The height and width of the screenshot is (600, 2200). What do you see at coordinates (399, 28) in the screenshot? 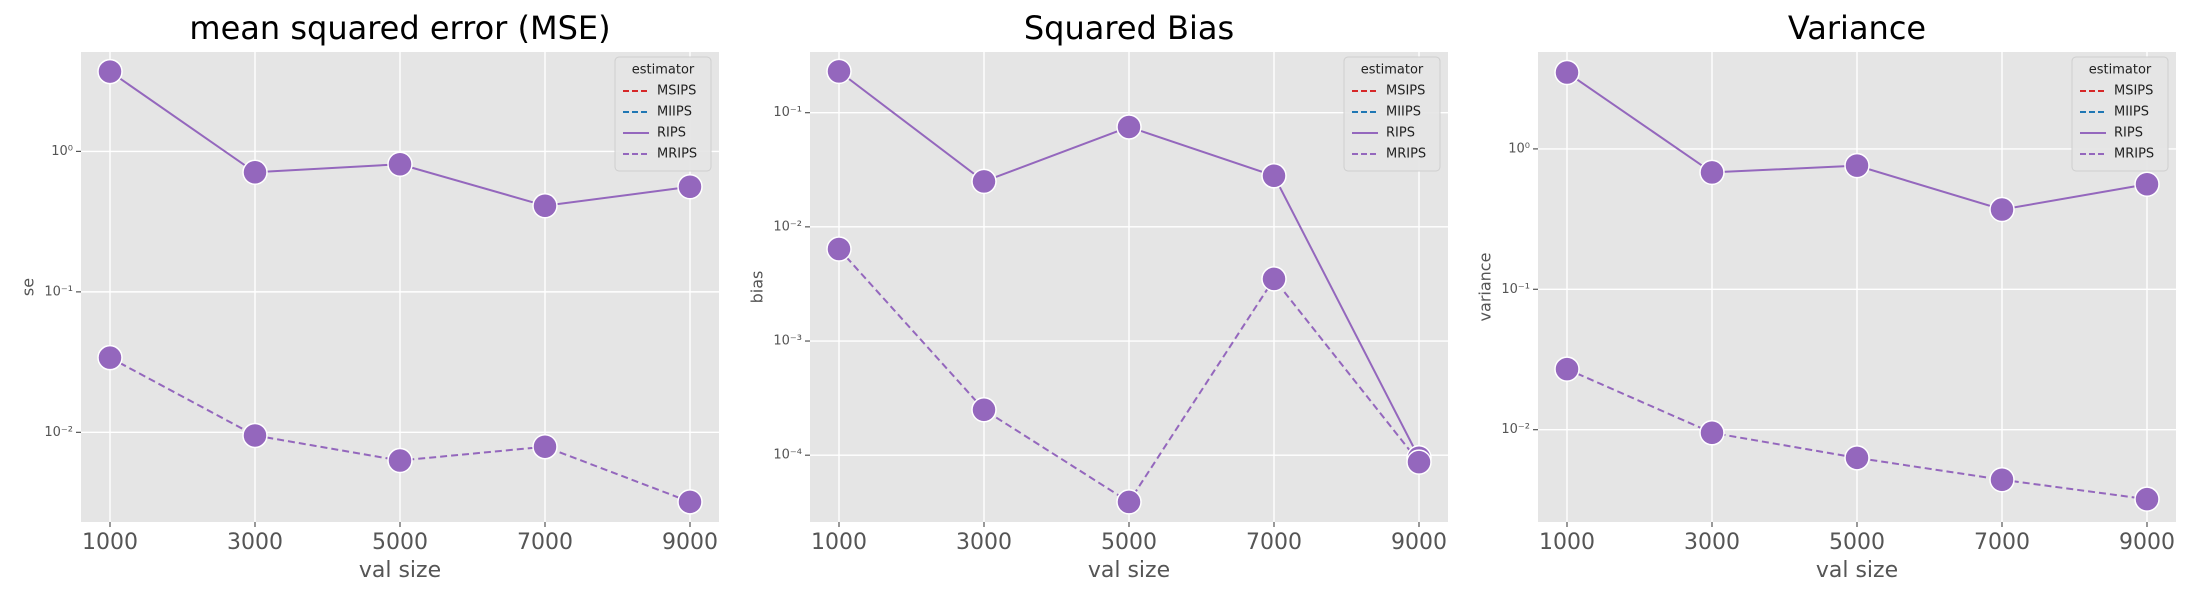
I see `chart-title: mean squared error (MSE)` at bounding box center [399, 28].